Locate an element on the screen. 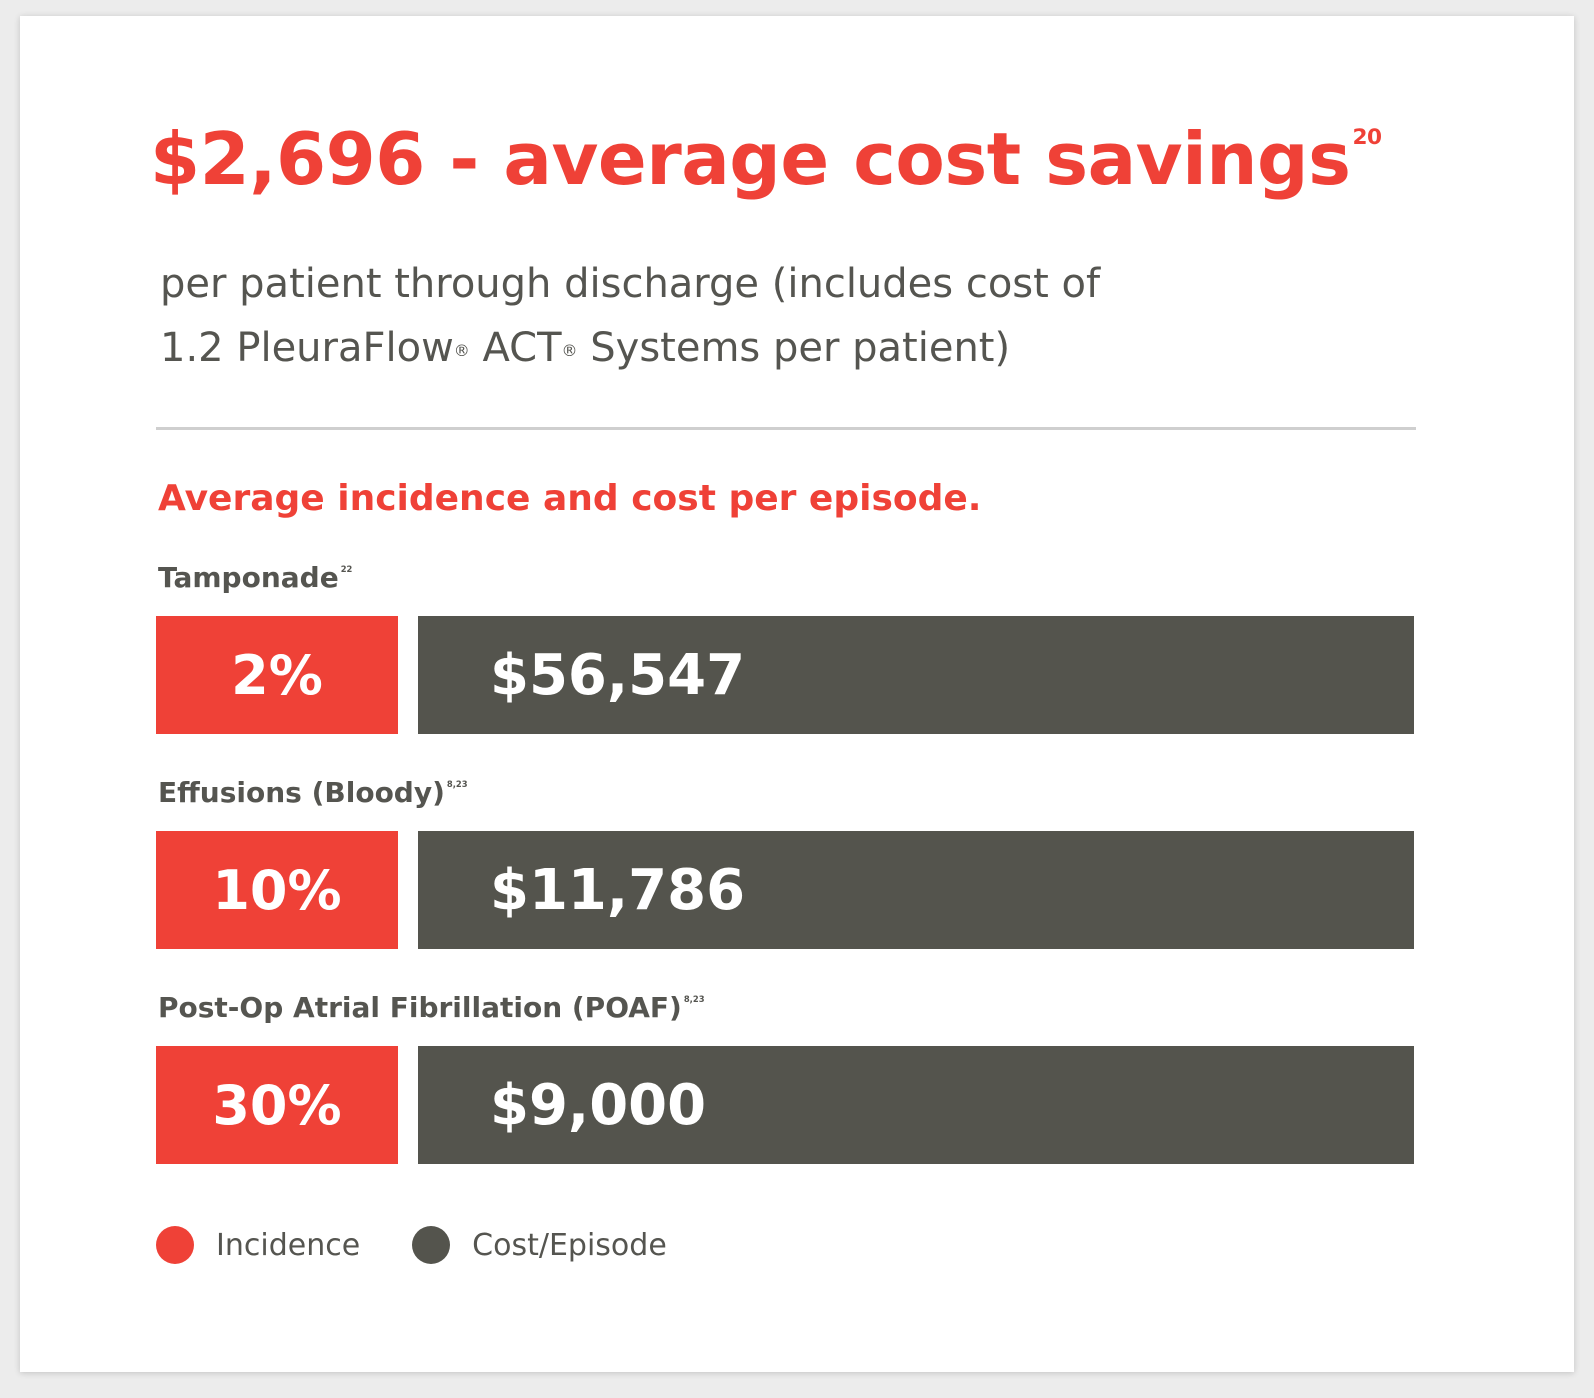  headline: $2,696 - average cost savings20 is located at coordinates (766, 159).